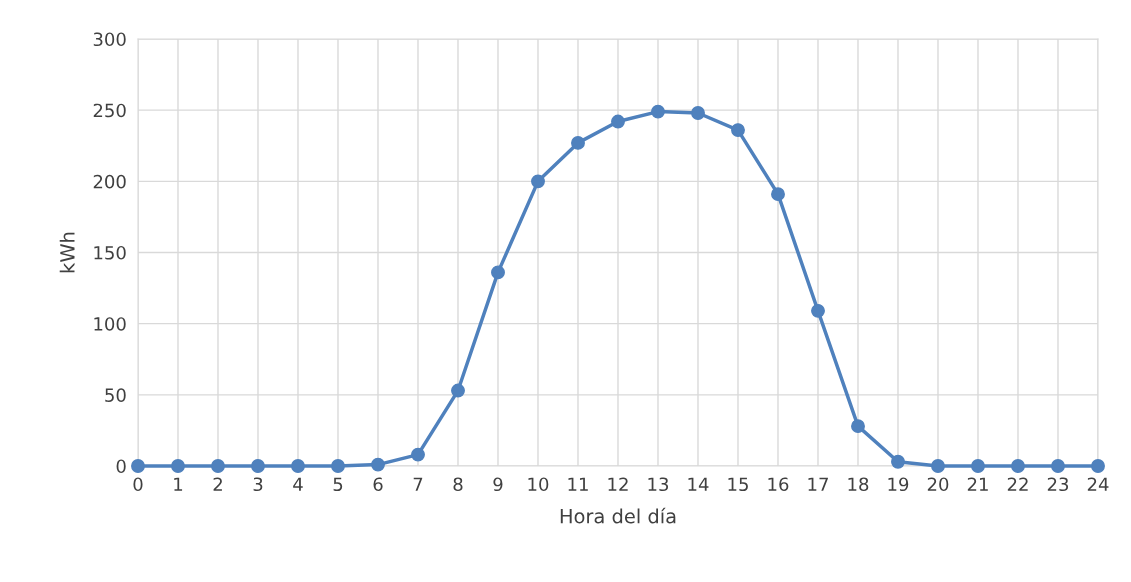 This screenshot has height=582, width=1131. Describe the element at coordinates (1098, 484) in the screenshot. I see `x-tick-label: 24` at that location.